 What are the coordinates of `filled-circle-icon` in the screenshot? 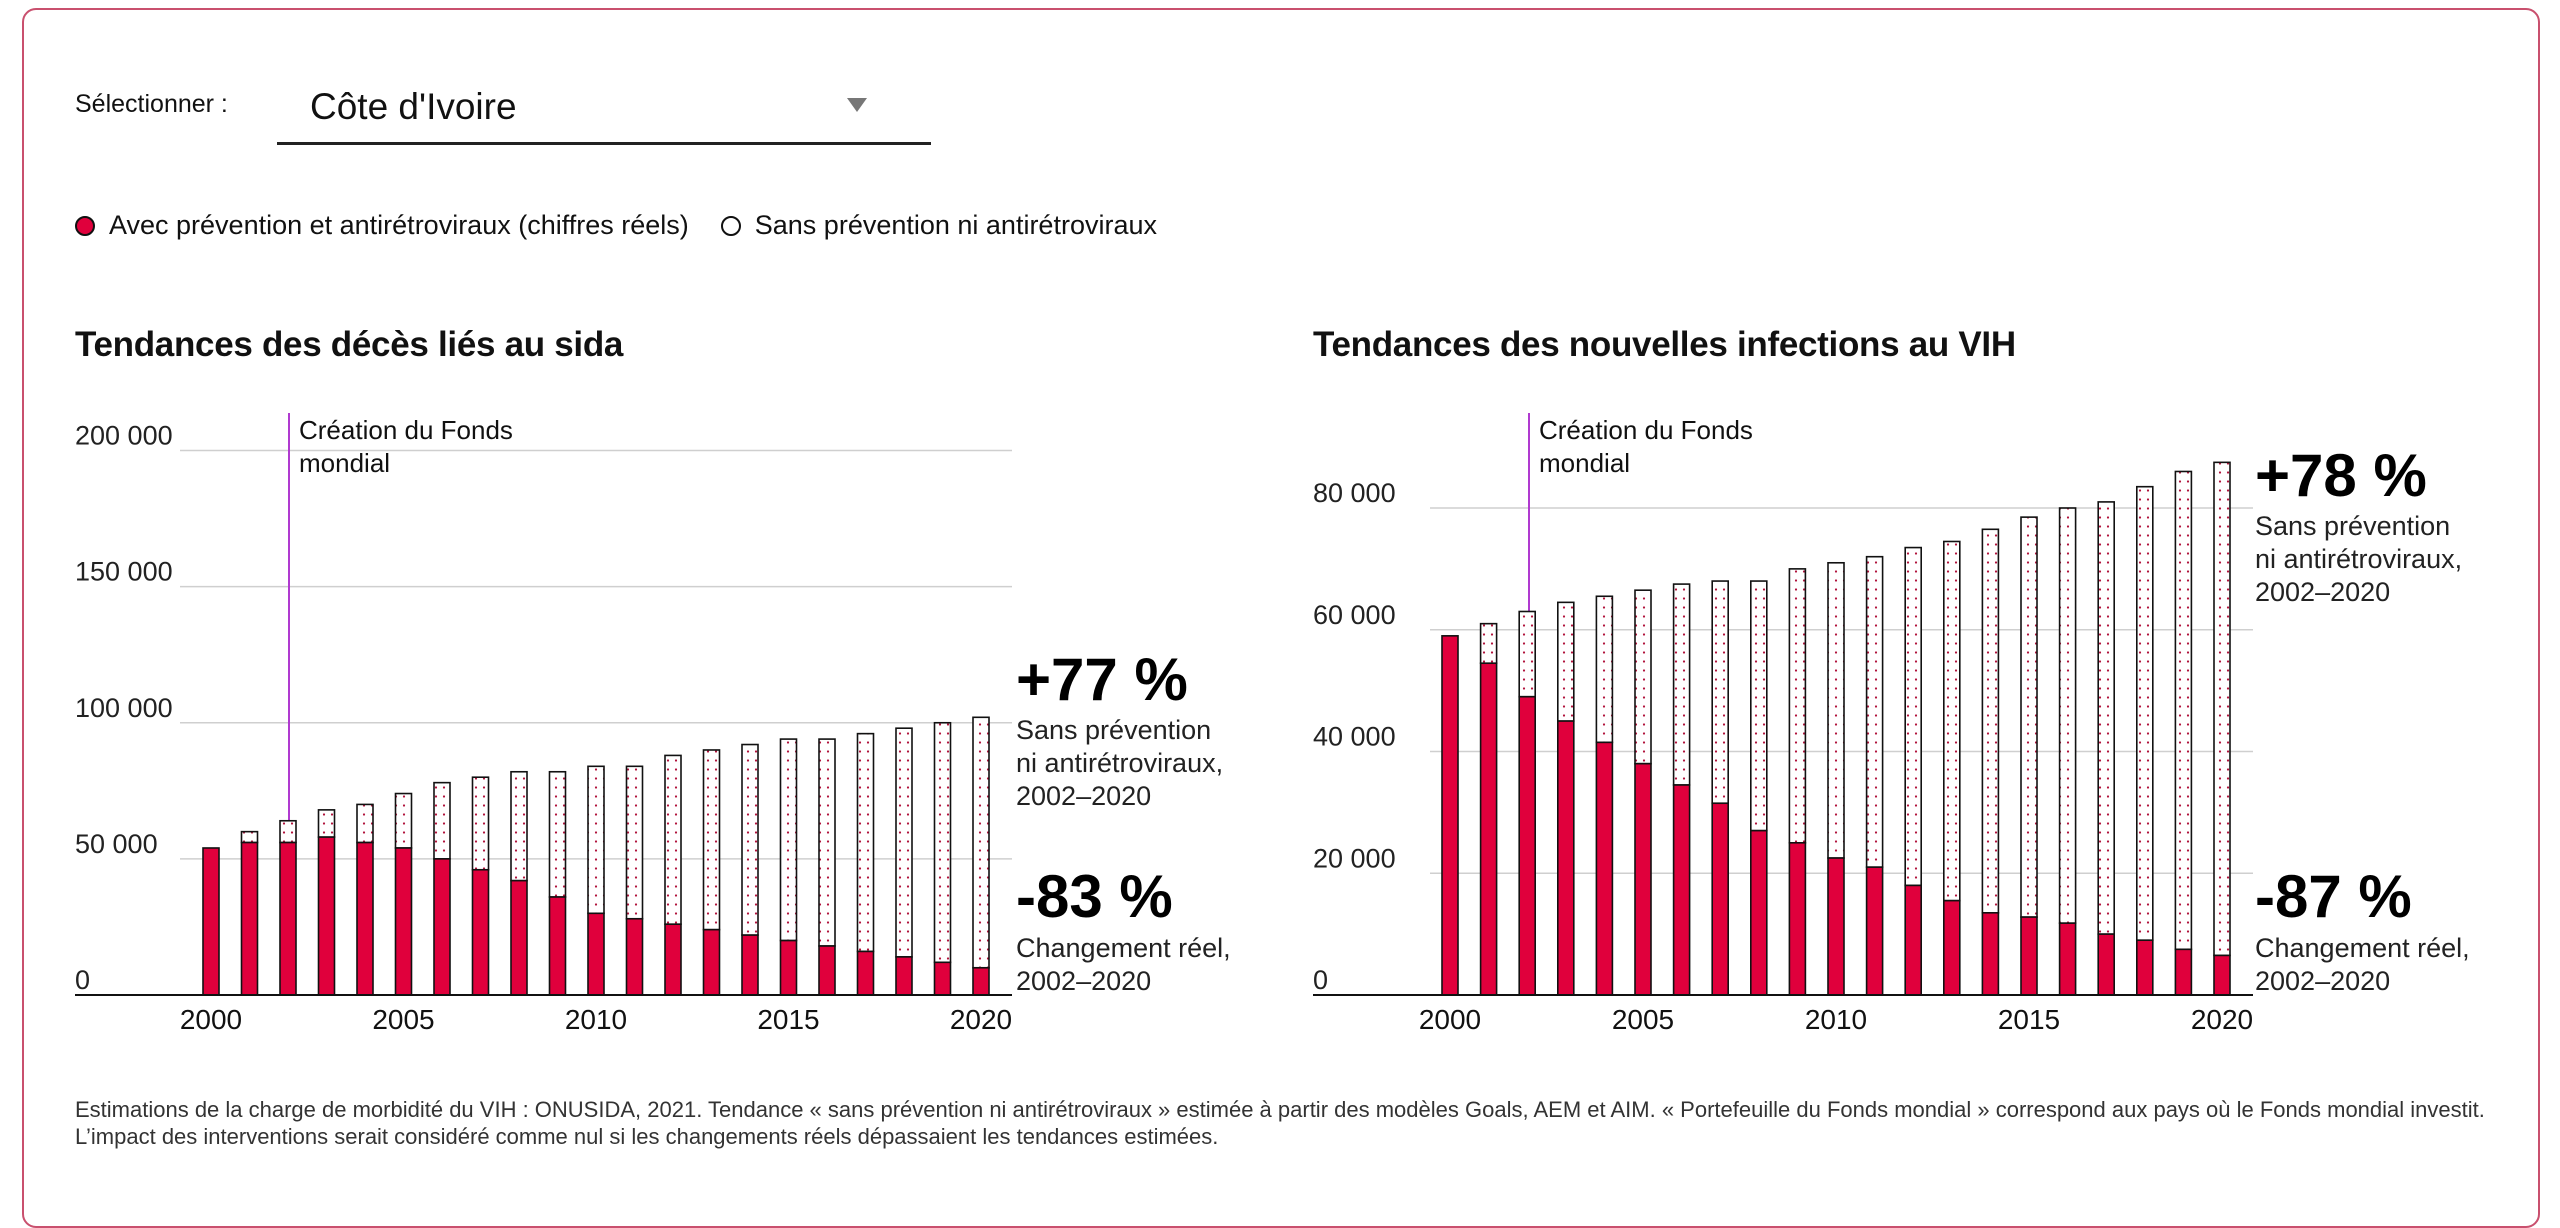 It's located at (85, 225).